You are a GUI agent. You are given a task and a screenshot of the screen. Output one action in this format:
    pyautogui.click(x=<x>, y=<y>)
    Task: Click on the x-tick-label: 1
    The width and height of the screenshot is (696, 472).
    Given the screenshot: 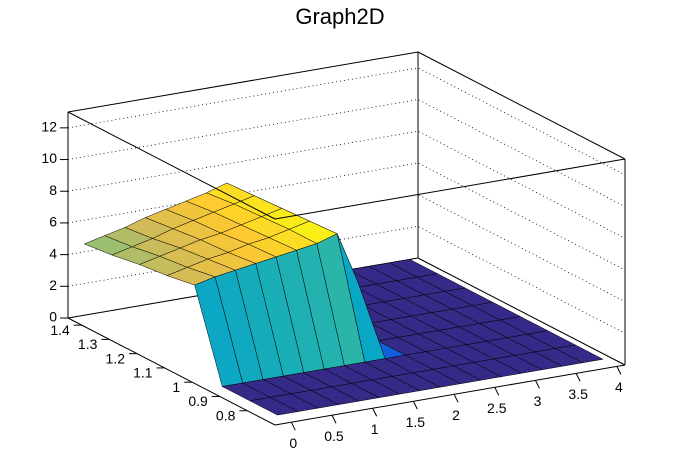 What is the action you would take?
    pyautogui.click(x=375, y=429)
    